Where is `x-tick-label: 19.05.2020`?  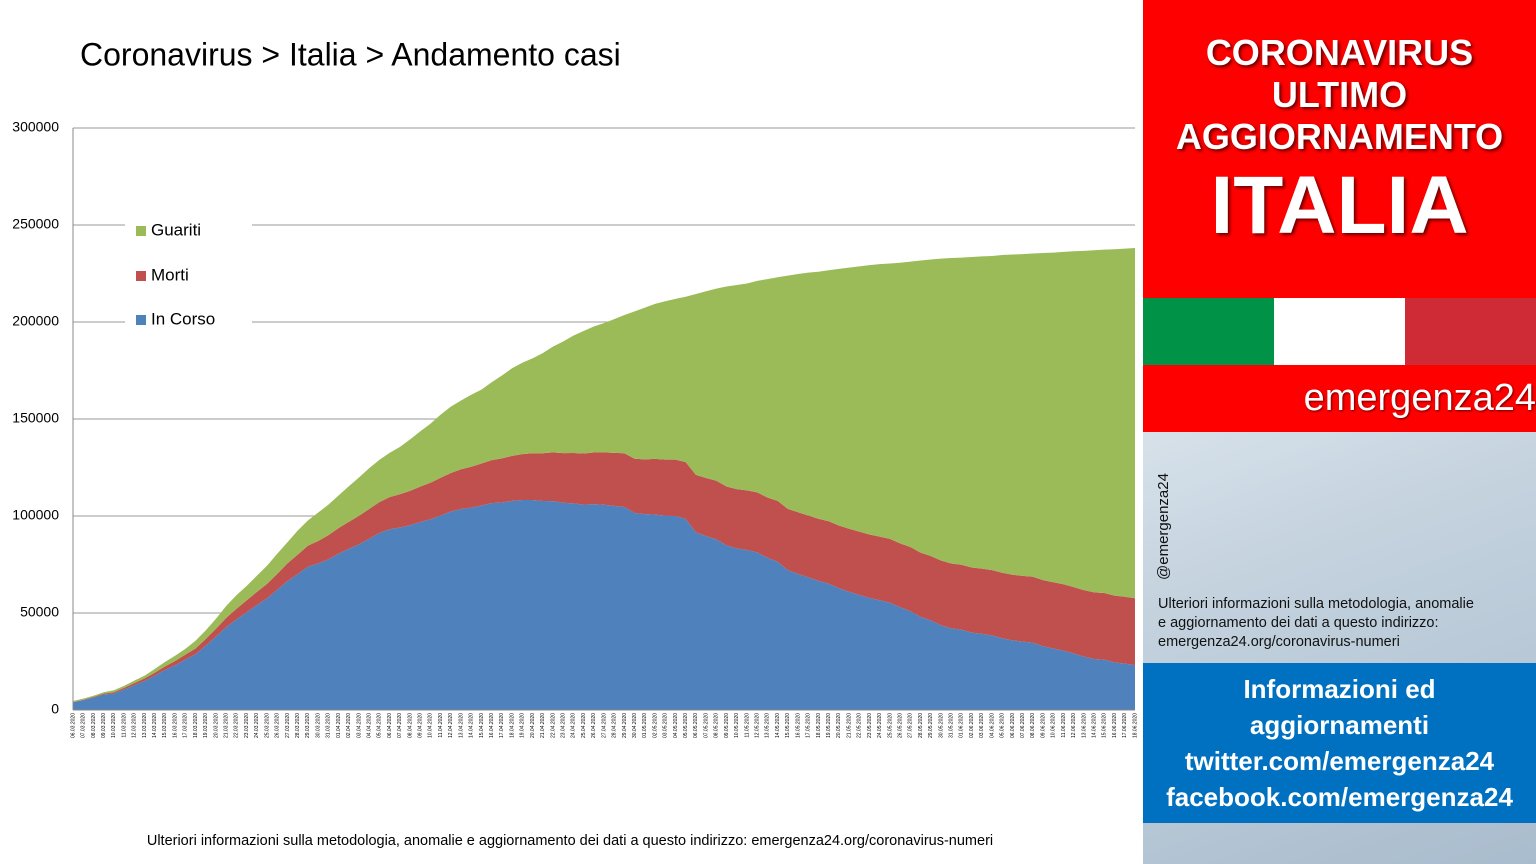
x-tick-label: 19.05.2020 is located at coordinates (829, 725).